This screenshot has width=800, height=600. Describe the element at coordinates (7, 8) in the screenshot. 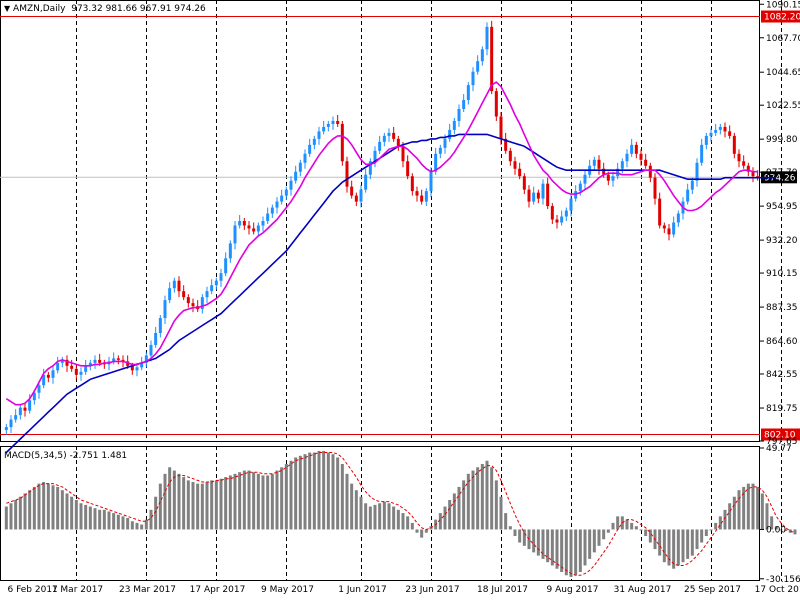

I see `triangle-down-icon: ▼` at that location.